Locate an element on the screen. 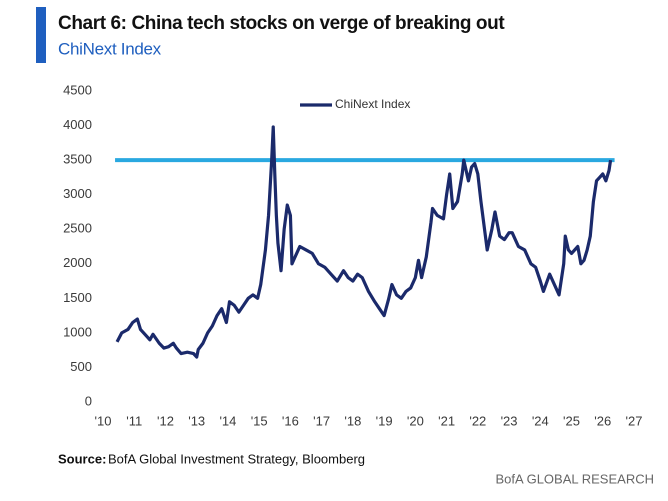  brand: BofA GLOBAL RESEARCH is located at coordinates (575, 478).